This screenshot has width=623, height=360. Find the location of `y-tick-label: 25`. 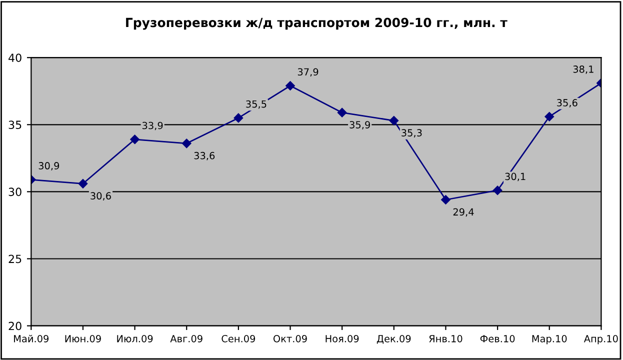

y-tick-label: 25 is located at coordinates (15, 259).